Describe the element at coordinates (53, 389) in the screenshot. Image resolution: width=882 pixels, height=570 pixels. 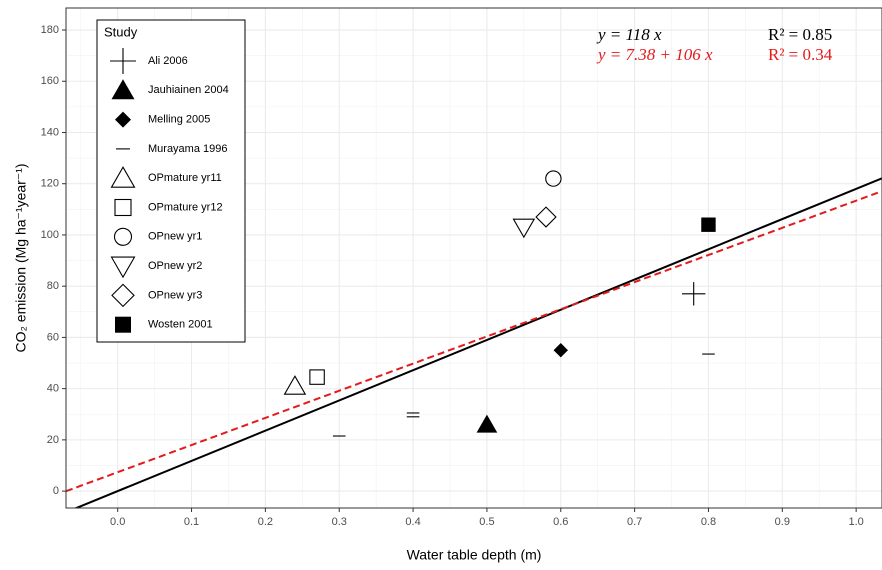
I see `y-tick-label: 40` at that location.